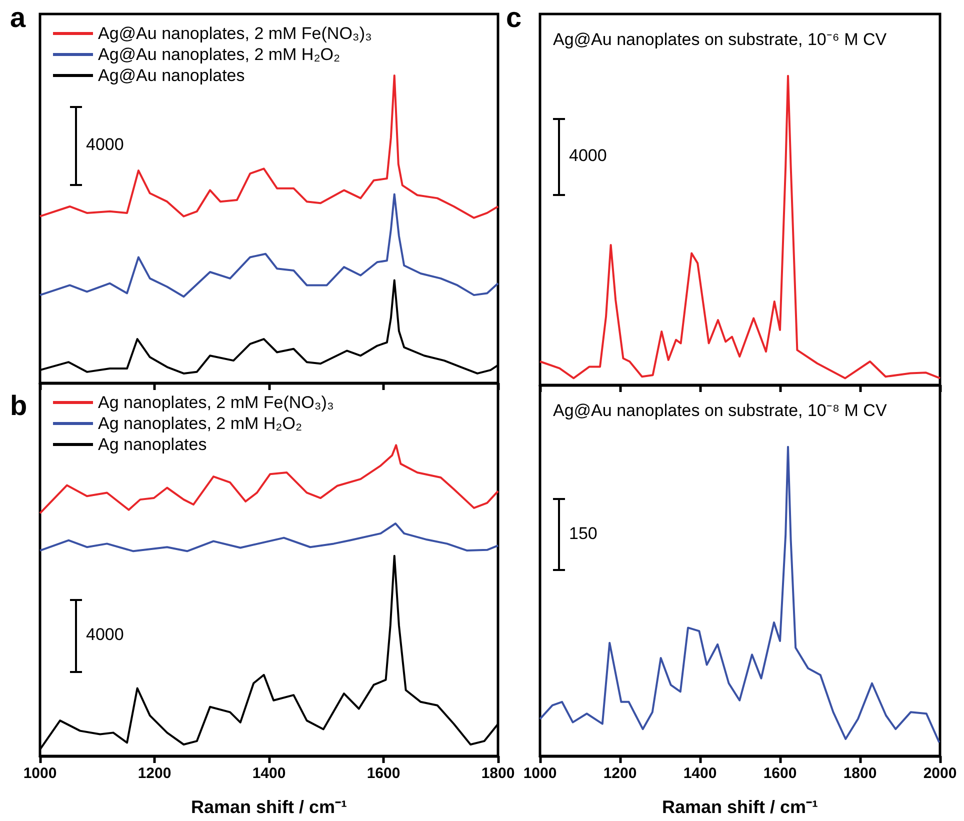 The height and width of the screenshot is (821, 964). Describe the element at coordinates (940, 773) in the screenshot. I see `x-tick-label: 2000` at that location.